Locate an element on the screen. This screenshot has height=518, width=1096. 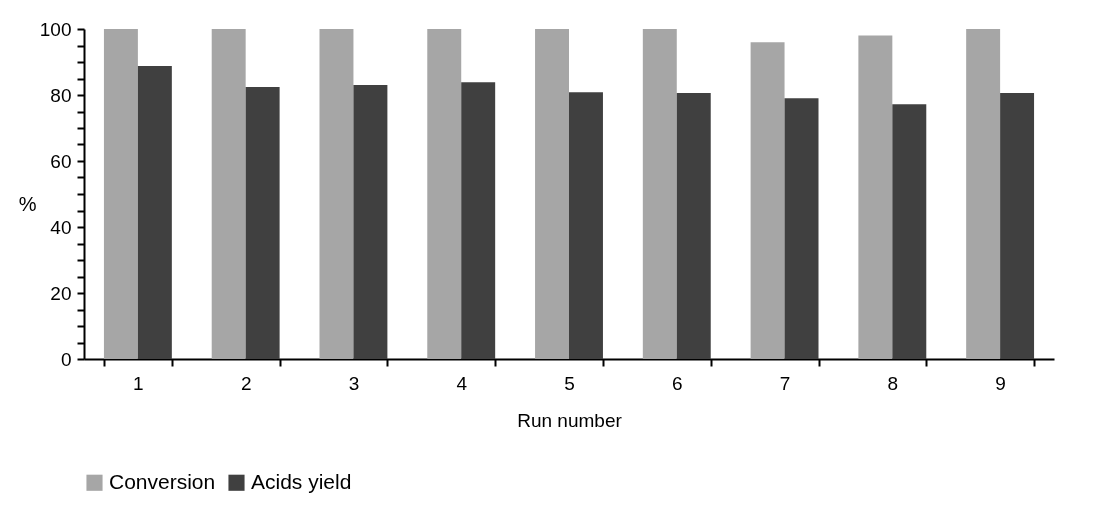
x-tick-label: 8 is located at coordinates (893, 383).